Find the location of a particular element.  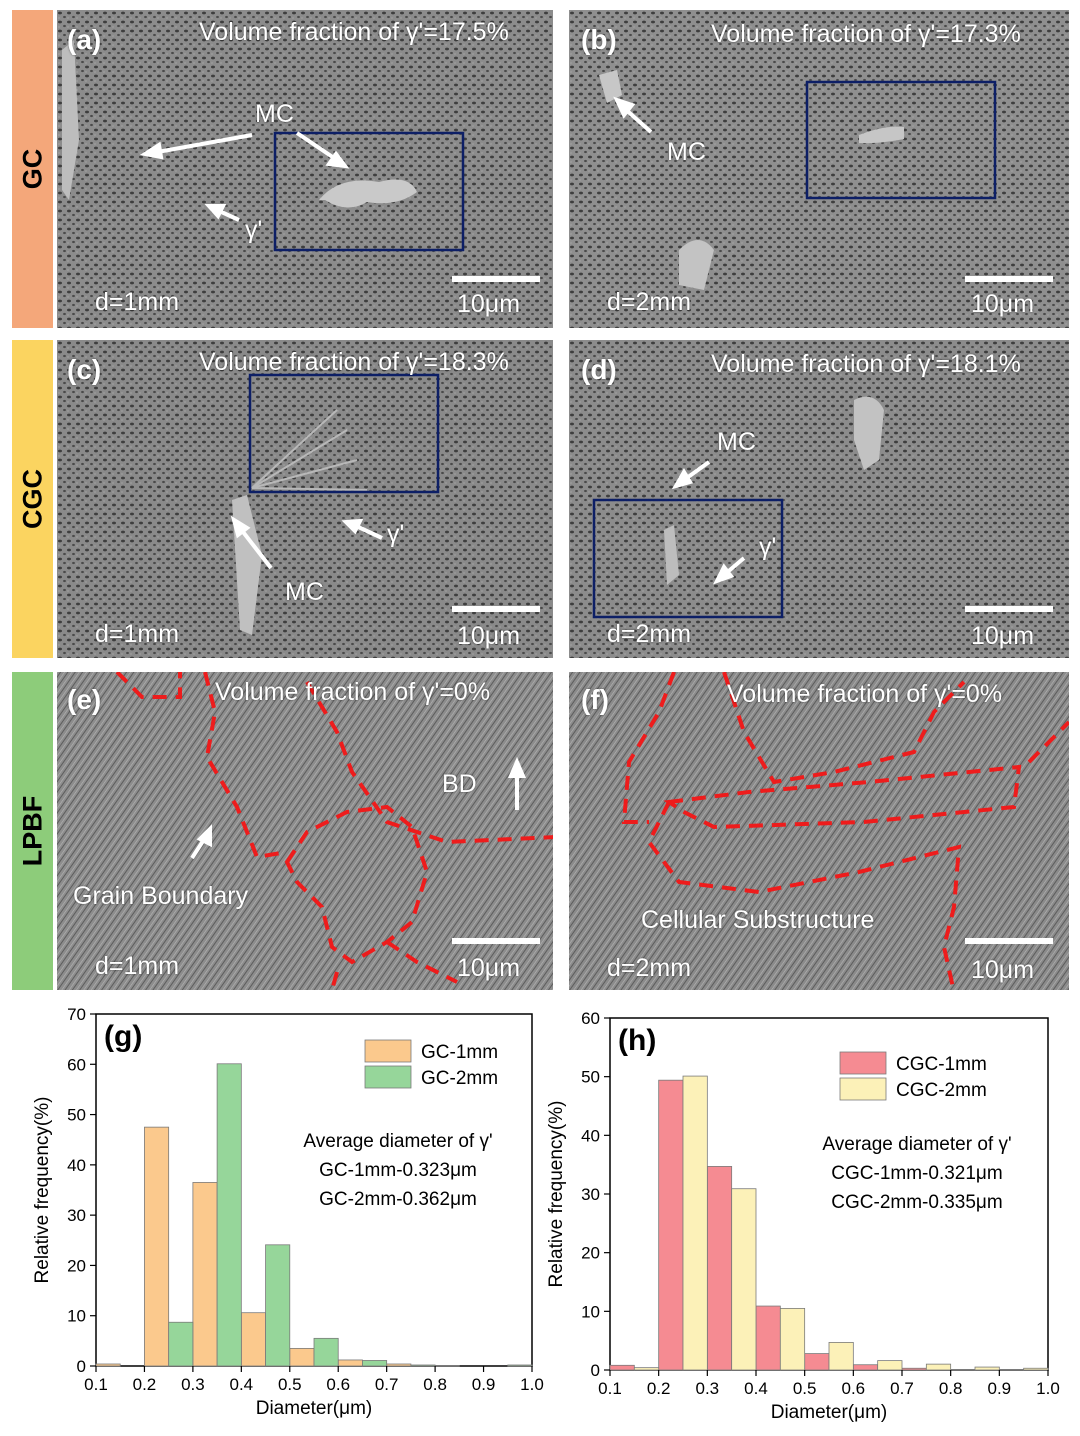

panel-label-(h): (h) is located at coordinates (637, 1040).